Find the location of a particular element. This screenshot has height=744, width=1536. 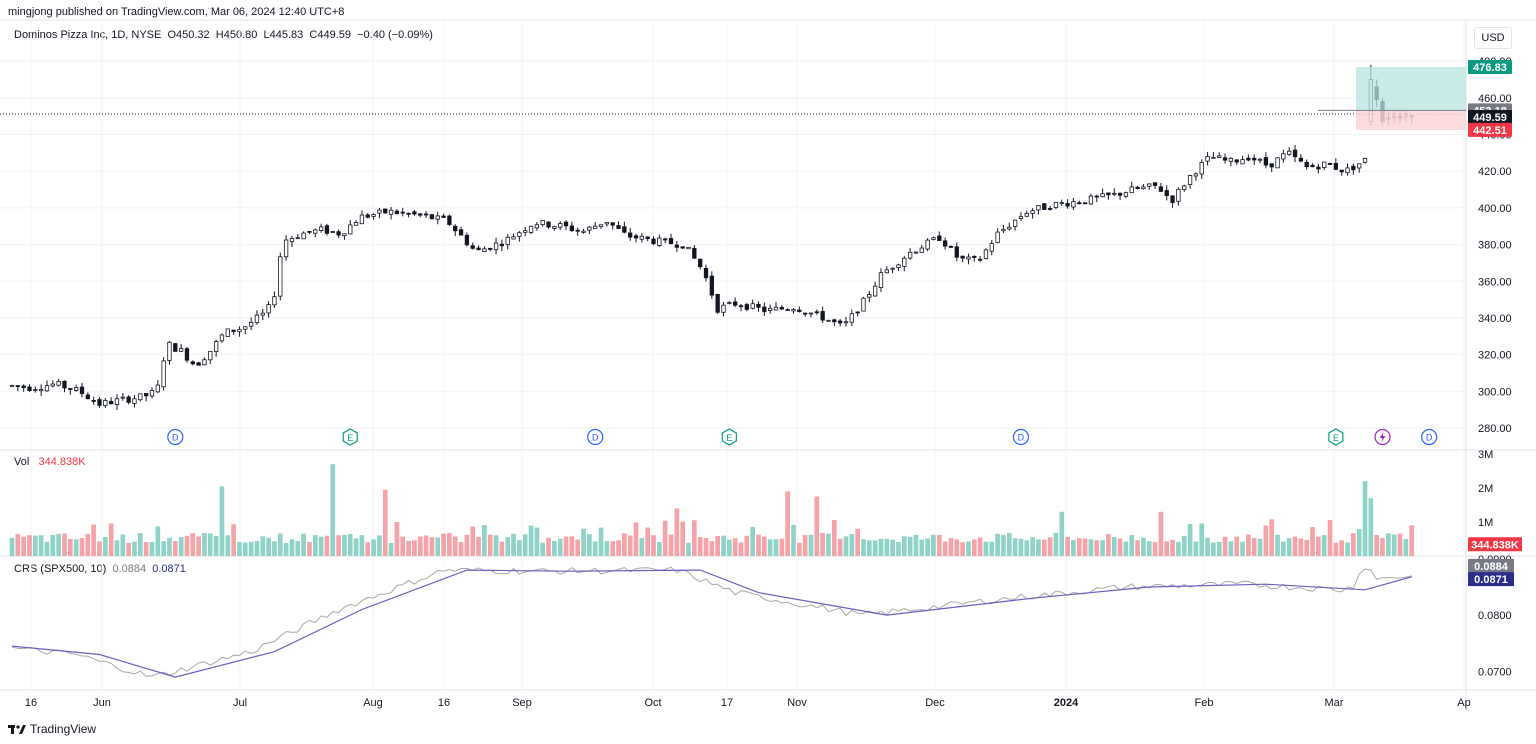

time-axis-label: 16 is located at coordinates (31, 703).